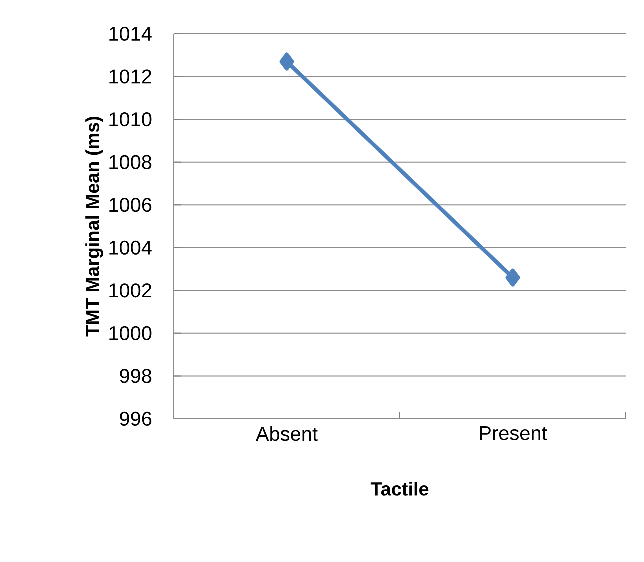 The image size is (644, 562). What do you see at coordinates (131, 247) in the screenshot?
I see `y-tick-label: 1004` at bounding box center [131, 247].